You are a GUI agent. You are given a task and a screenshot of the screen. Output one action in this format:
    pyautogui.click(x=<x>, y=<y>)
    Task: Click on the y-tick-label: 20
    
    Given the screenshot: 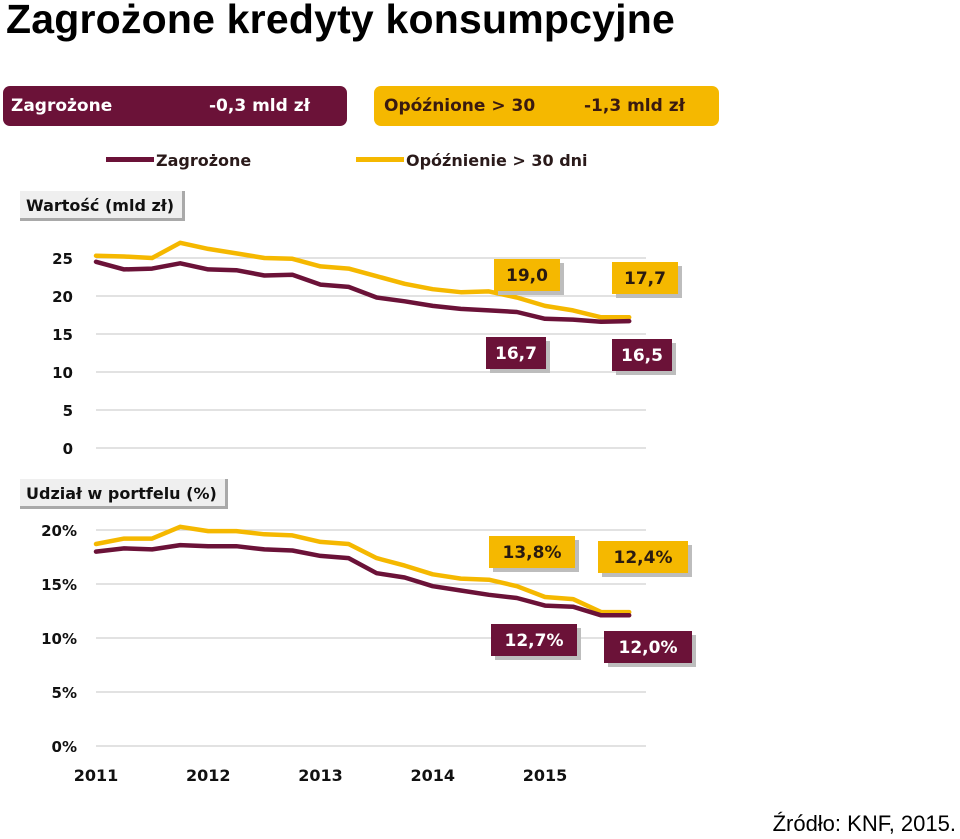 What is the action you would take?
    pyautogui.click(x=62, y=297)
    